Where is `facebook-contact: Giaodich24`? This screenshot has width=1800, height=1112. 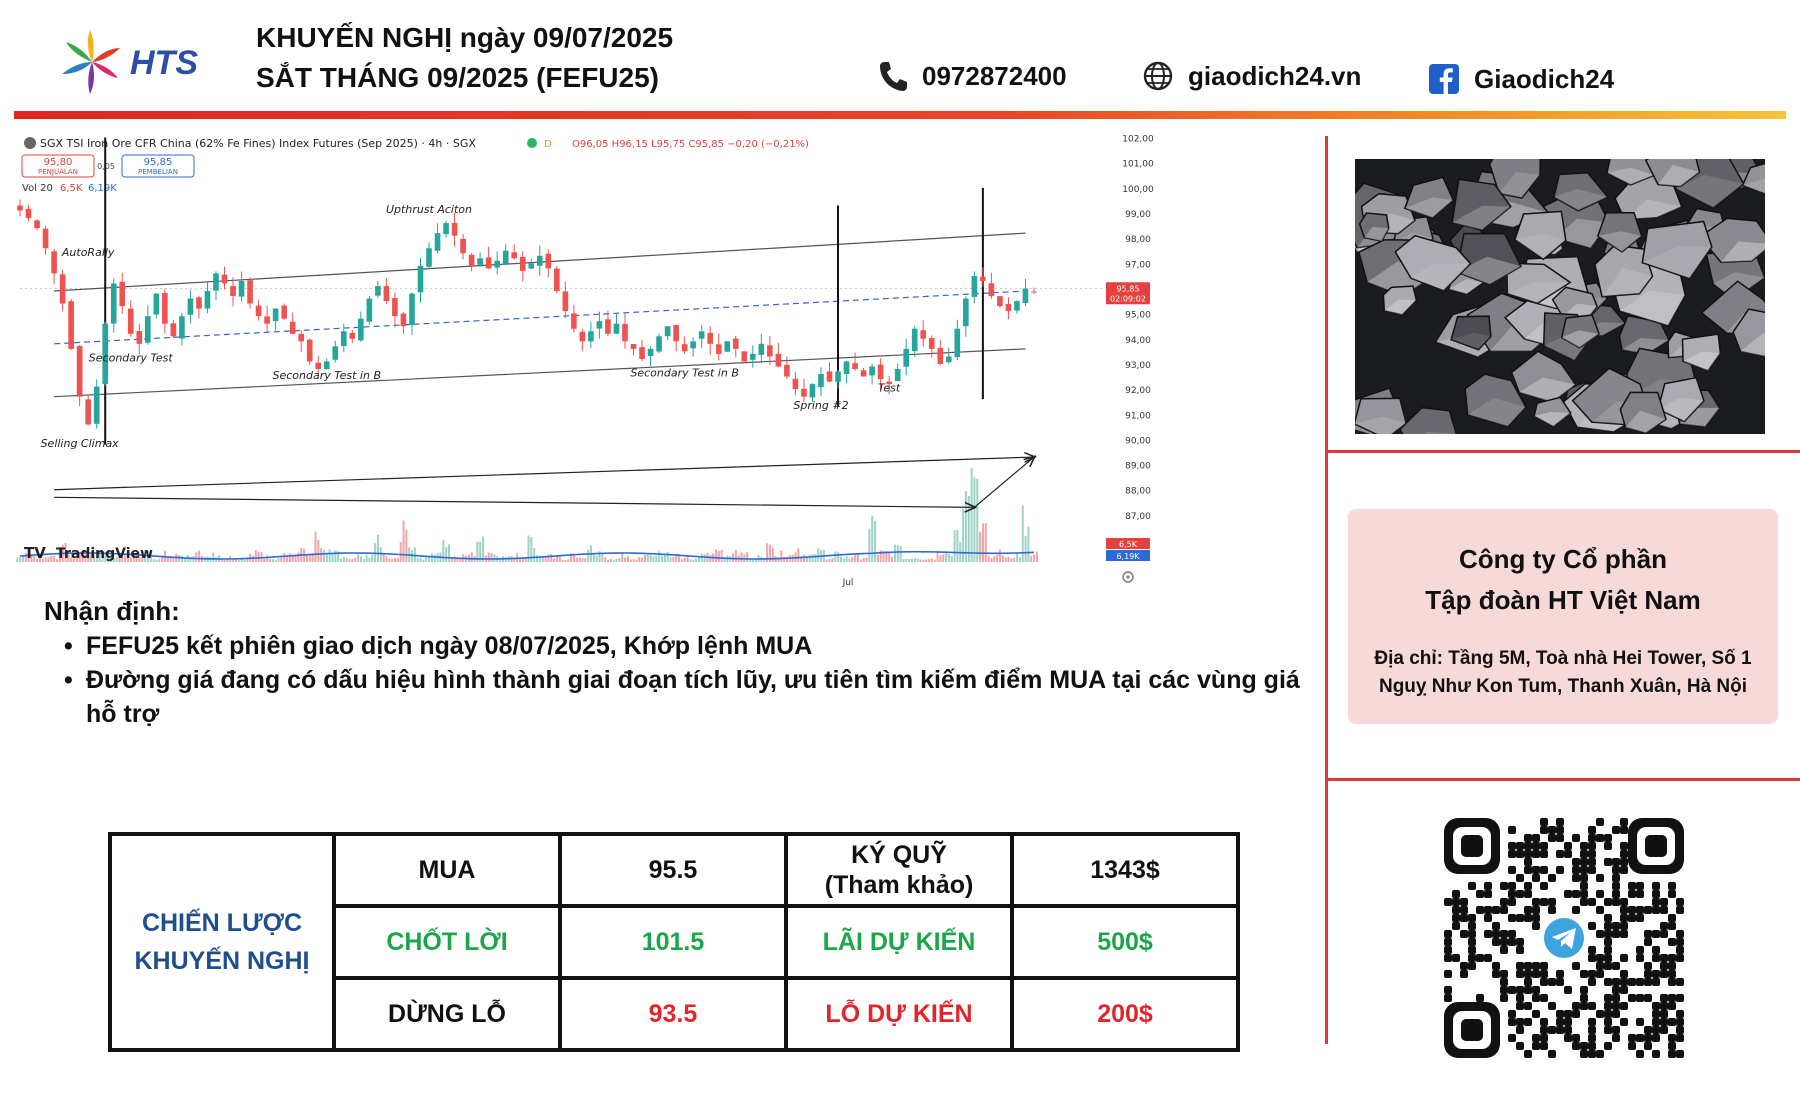
facebook-contact: Giaodich24 is located at coordinates (1521, 79).